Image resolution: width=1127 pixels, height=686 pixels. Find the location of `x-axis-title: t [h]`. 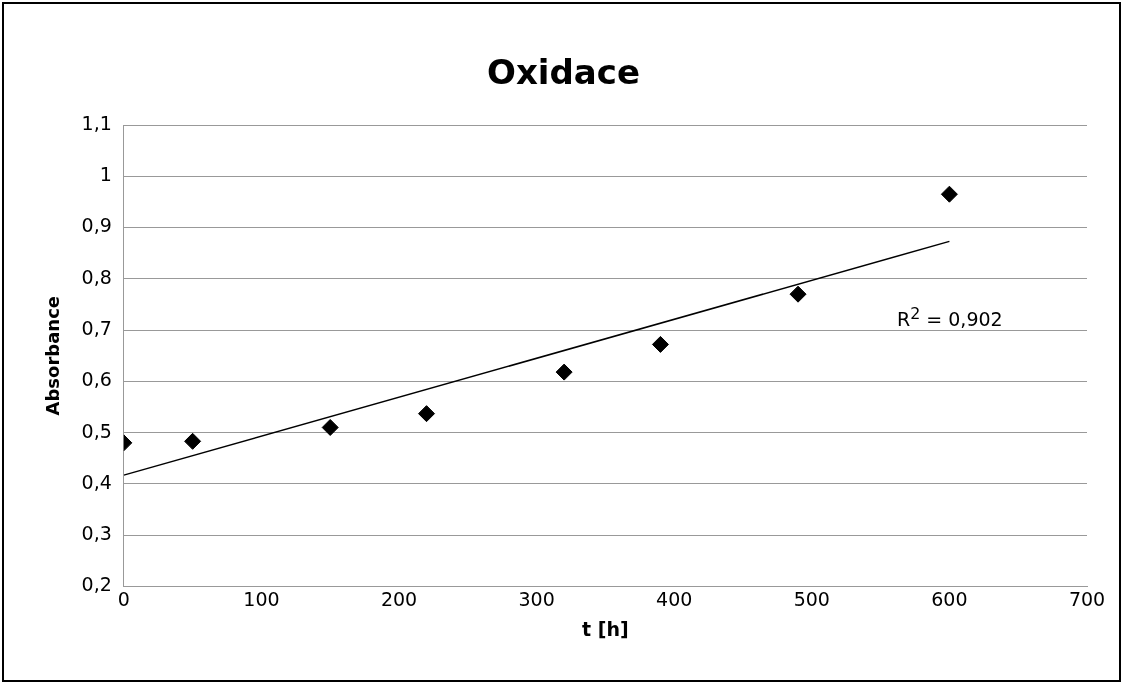

x-axis-title: t [h] is located at coordinates (605, 628).